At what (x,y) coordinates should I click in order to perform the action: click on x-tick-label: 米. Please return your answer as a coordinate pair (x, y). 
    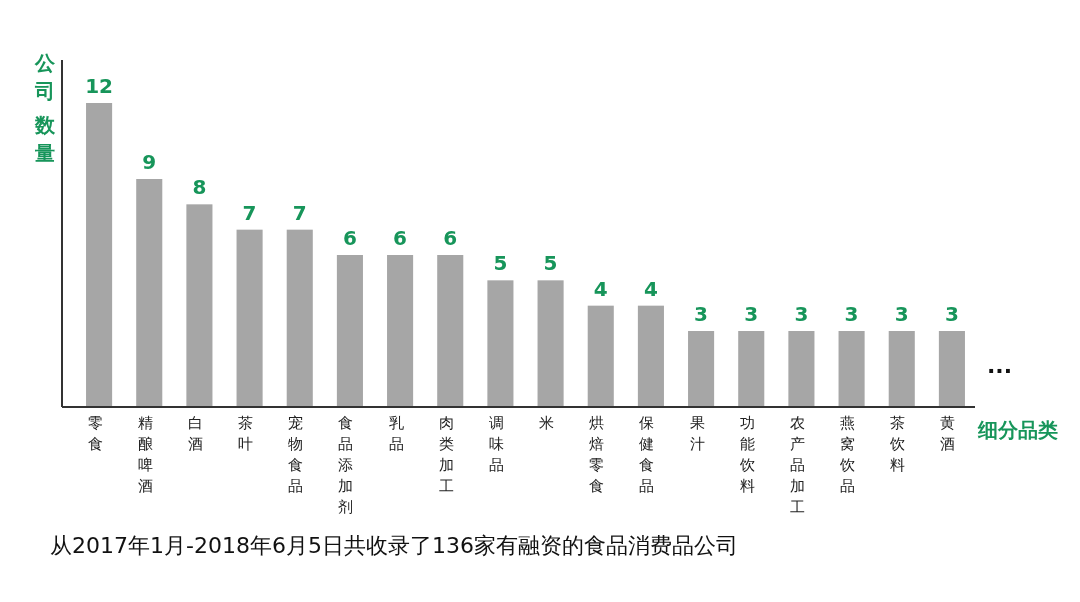
    Looking at the image, I should click on (547, 423).